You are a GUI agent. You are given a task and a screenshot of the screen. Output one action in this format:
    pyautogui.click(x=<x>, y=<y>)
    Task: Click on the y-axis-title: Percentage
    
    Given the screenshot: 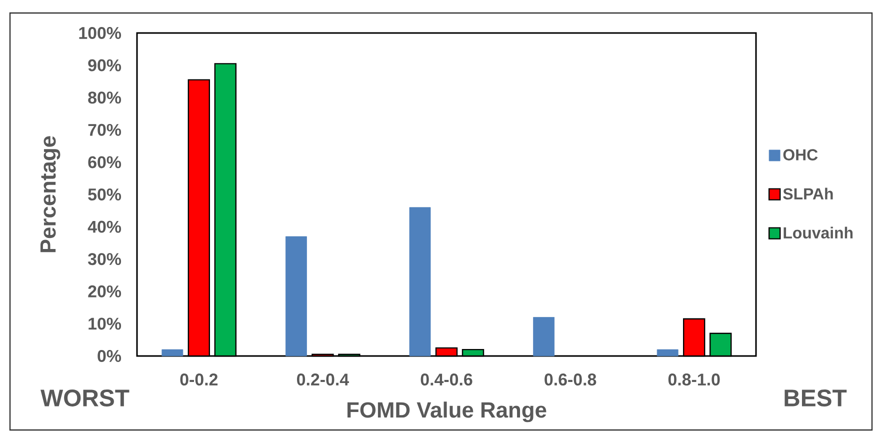 What is the action you would take?
    pyautogui.click(x=50, y=194)
    